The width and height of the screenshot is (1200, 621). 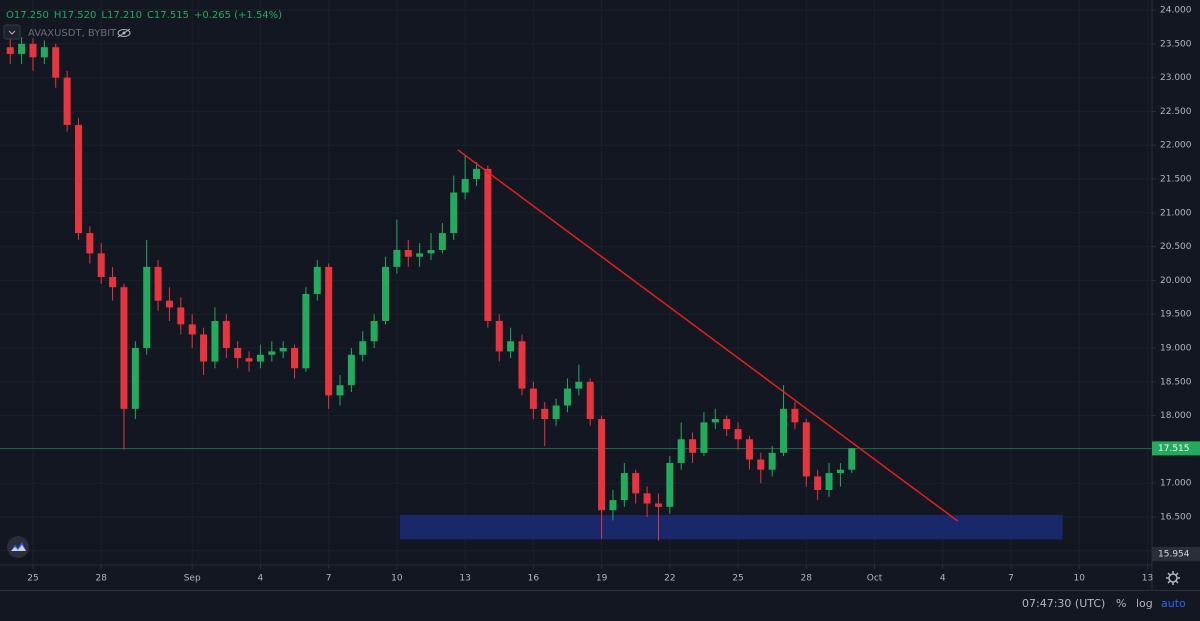 I want to click on x-tick-label: 28, so click(x=807, y=579).